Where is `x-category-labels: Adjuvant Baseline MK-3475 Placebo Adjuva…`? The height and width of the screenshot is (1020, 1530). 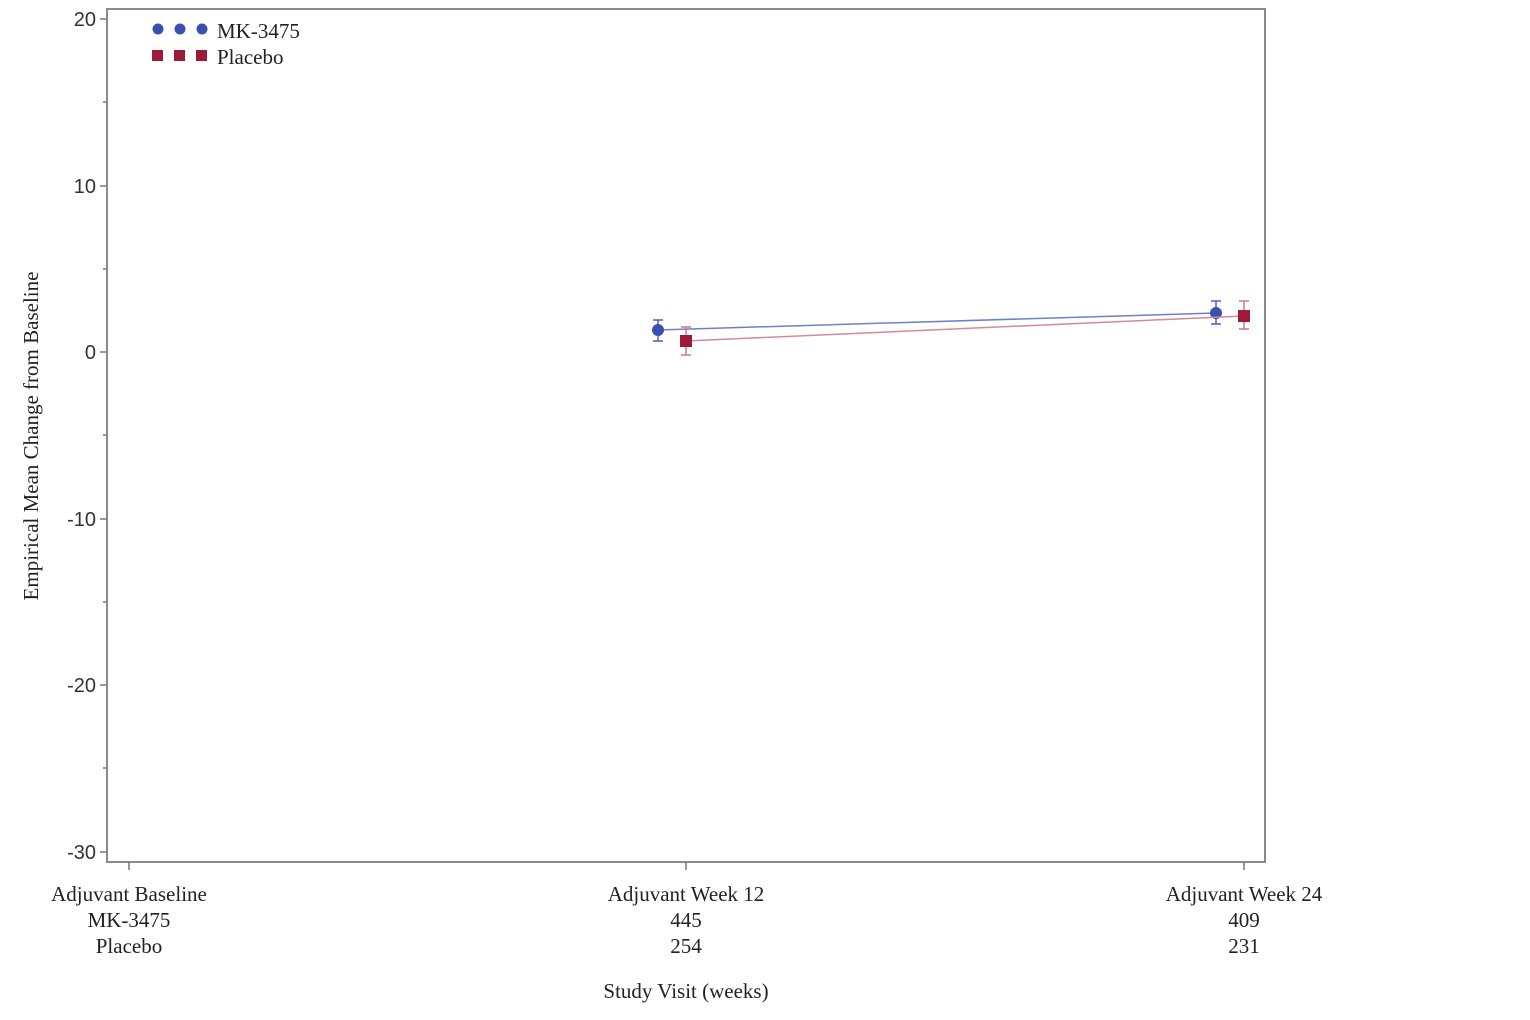 x-category-labels: Adjuvant Baseline MK-3475 Placebo Adjuva… is located at coordinates (687, 920).